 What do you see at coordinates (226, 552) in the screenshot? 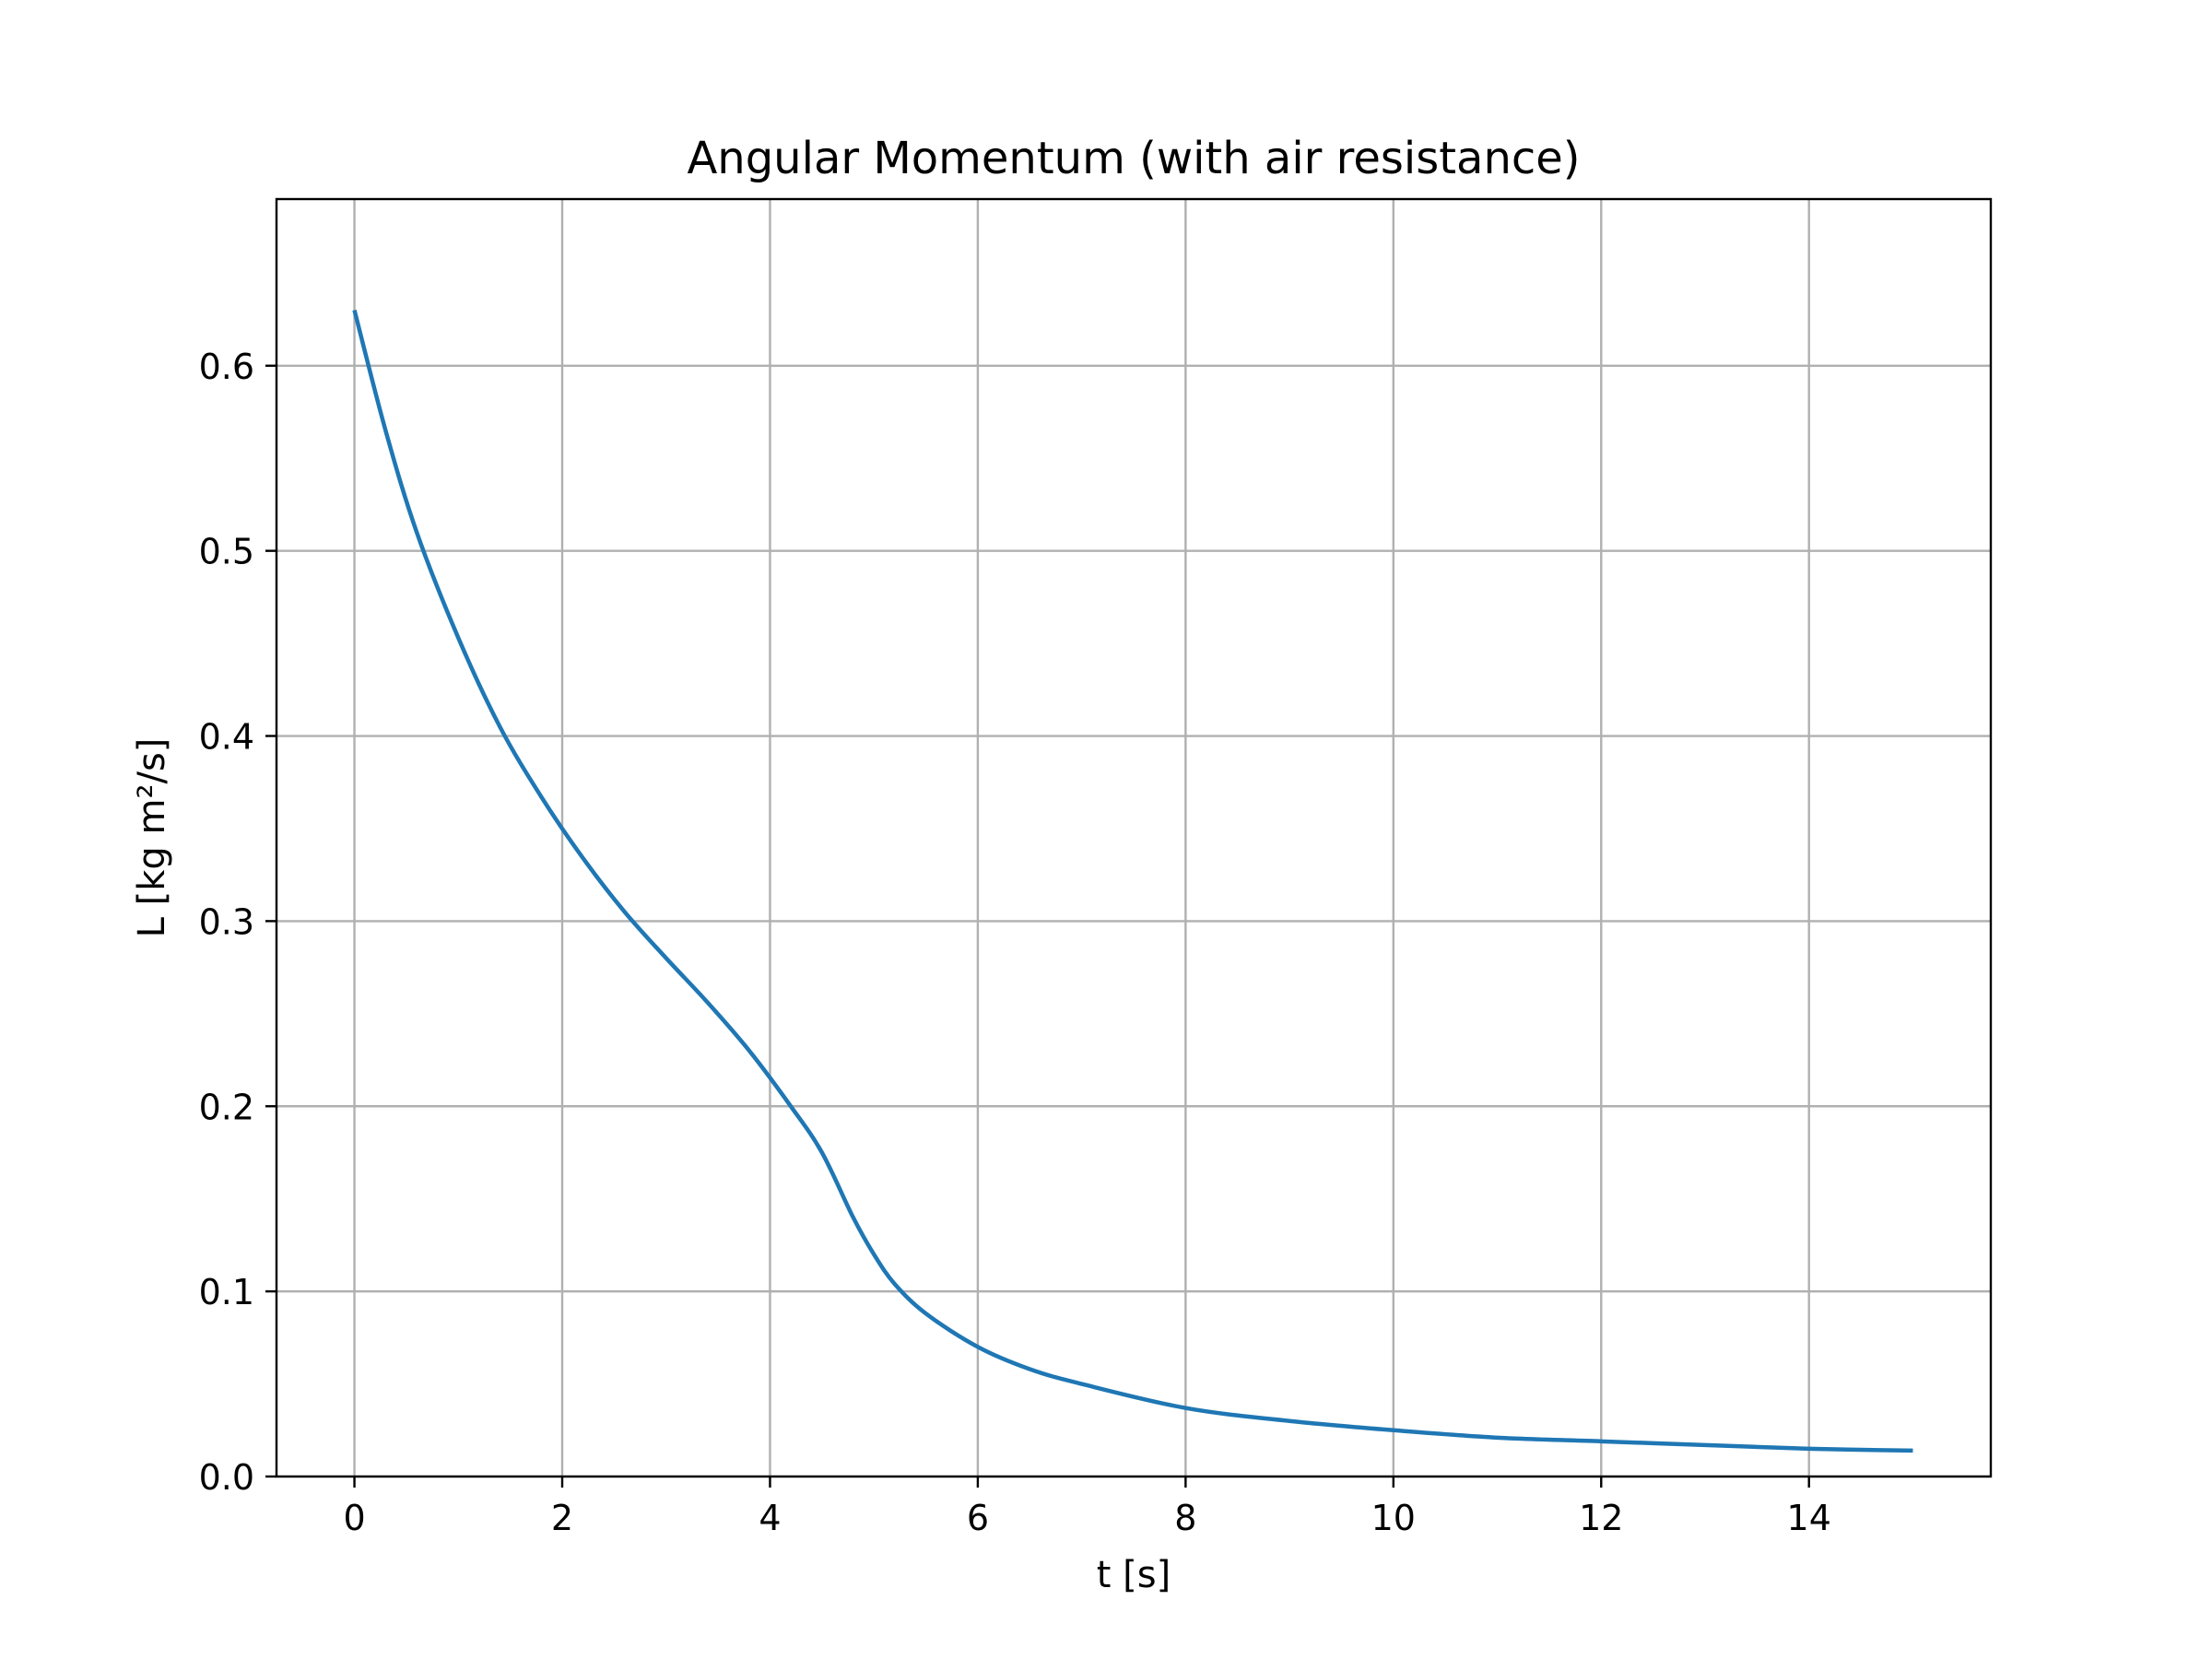
I see `y-tick-label: 0.5` at bounding box center [226, 552].